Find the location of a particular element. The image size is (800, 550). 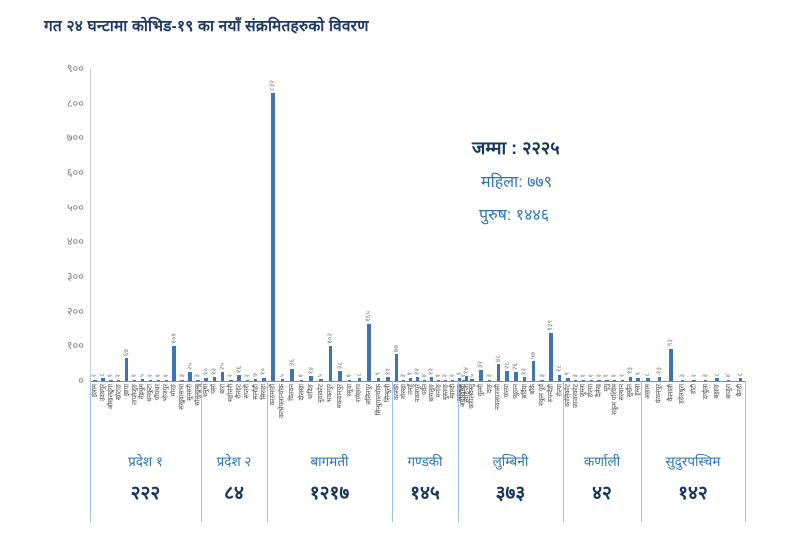

district-slot: १२ बर्दिया is located at coordinates (524, 234).